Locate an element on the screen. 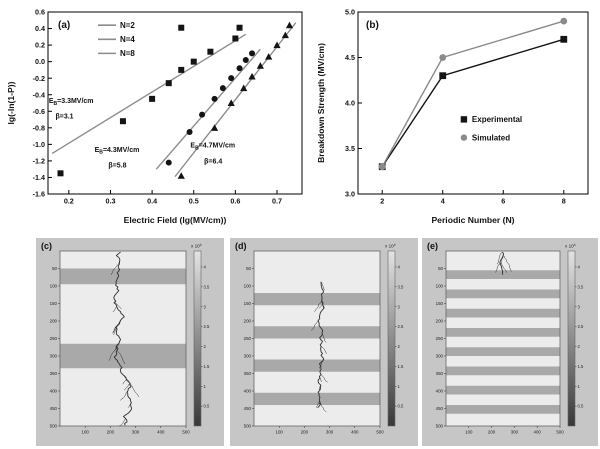  fit-line-N=4 is located at coordinates (208, 109).